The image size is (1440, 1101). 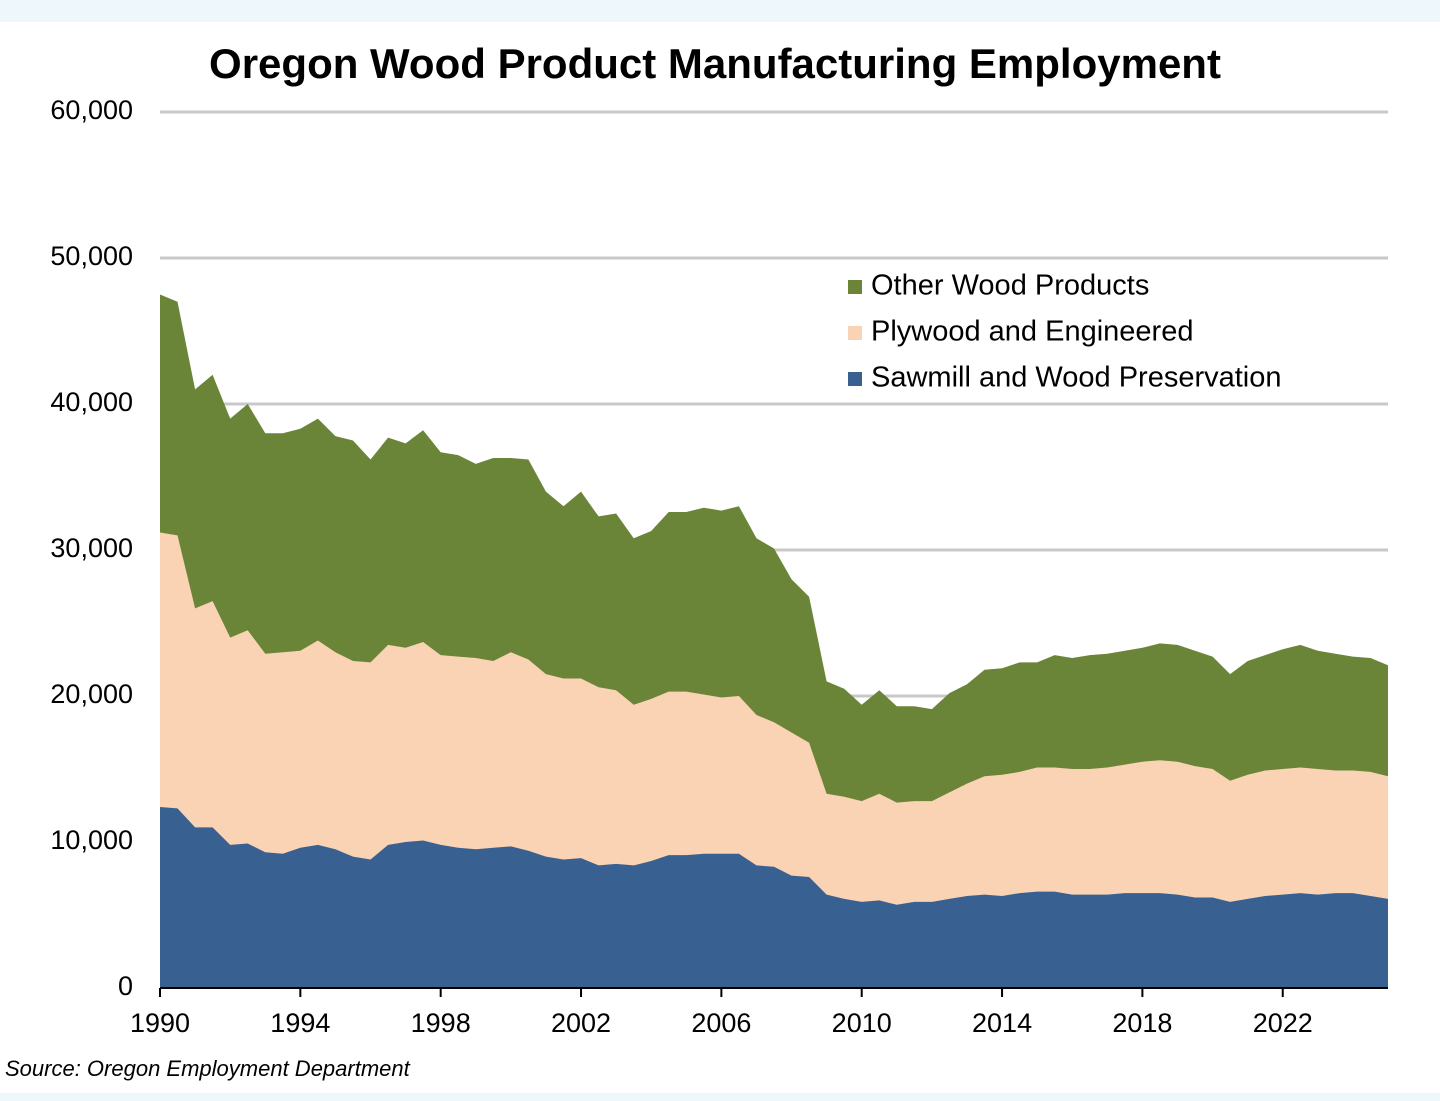 What do you see at coordinates (1032, 332) in the screenshot?
I see `legend-label: Plywood and Engineered` at bounding box center [1032, 332].